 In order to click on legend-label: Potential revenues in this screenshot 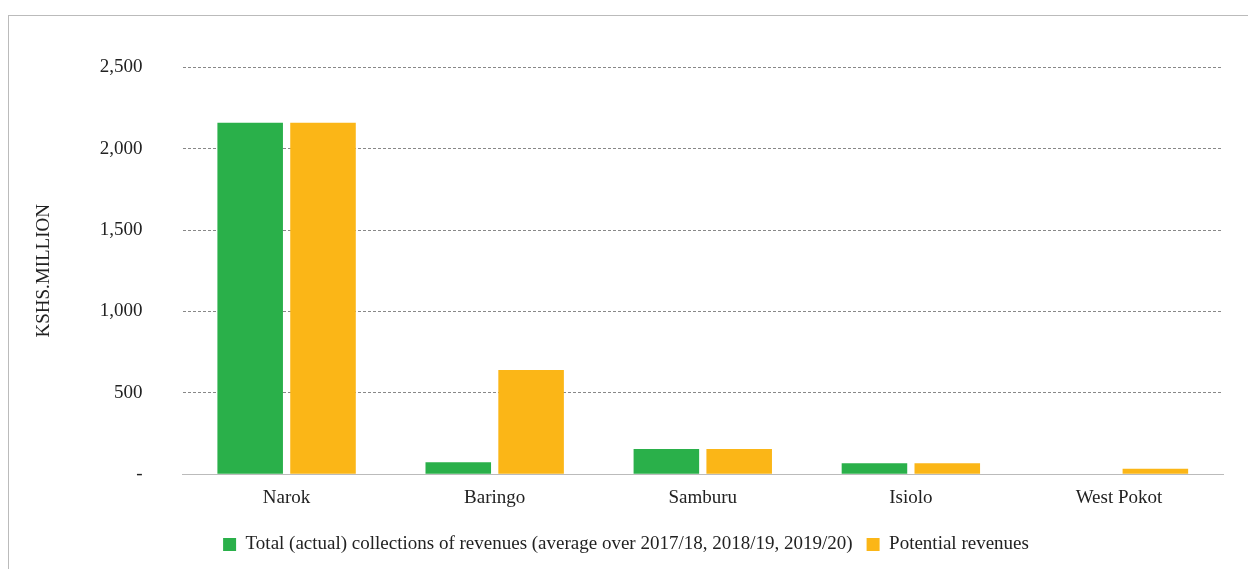, I will do `click(959, 543)`.